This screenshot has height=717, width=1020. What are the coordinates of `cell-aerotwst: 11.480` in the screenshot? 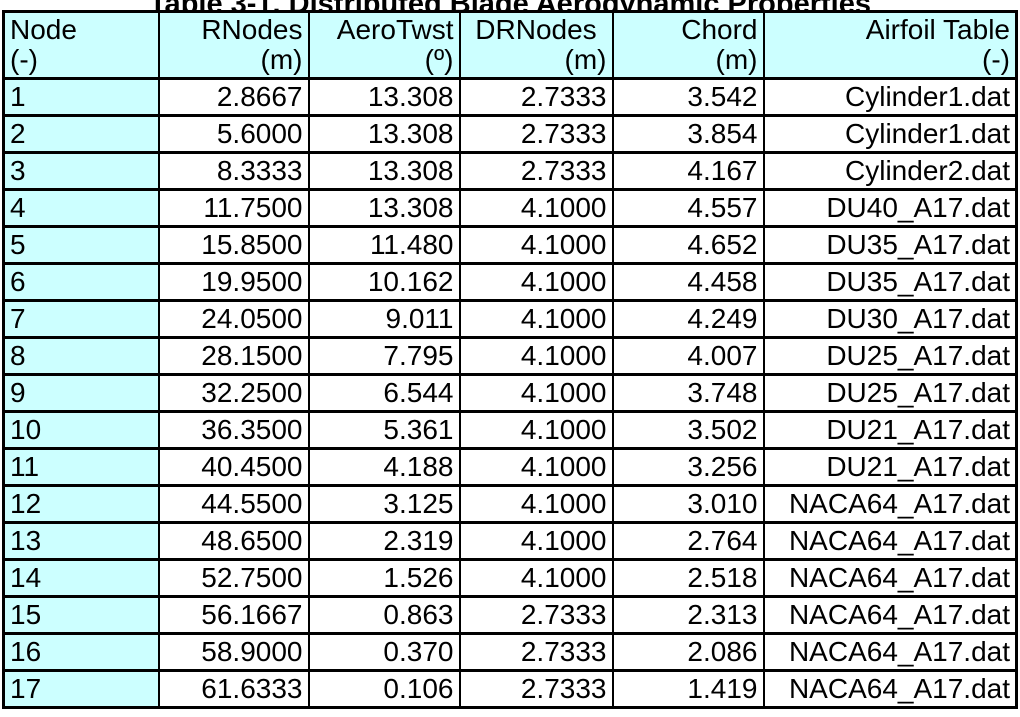 It's located at (384, 245).